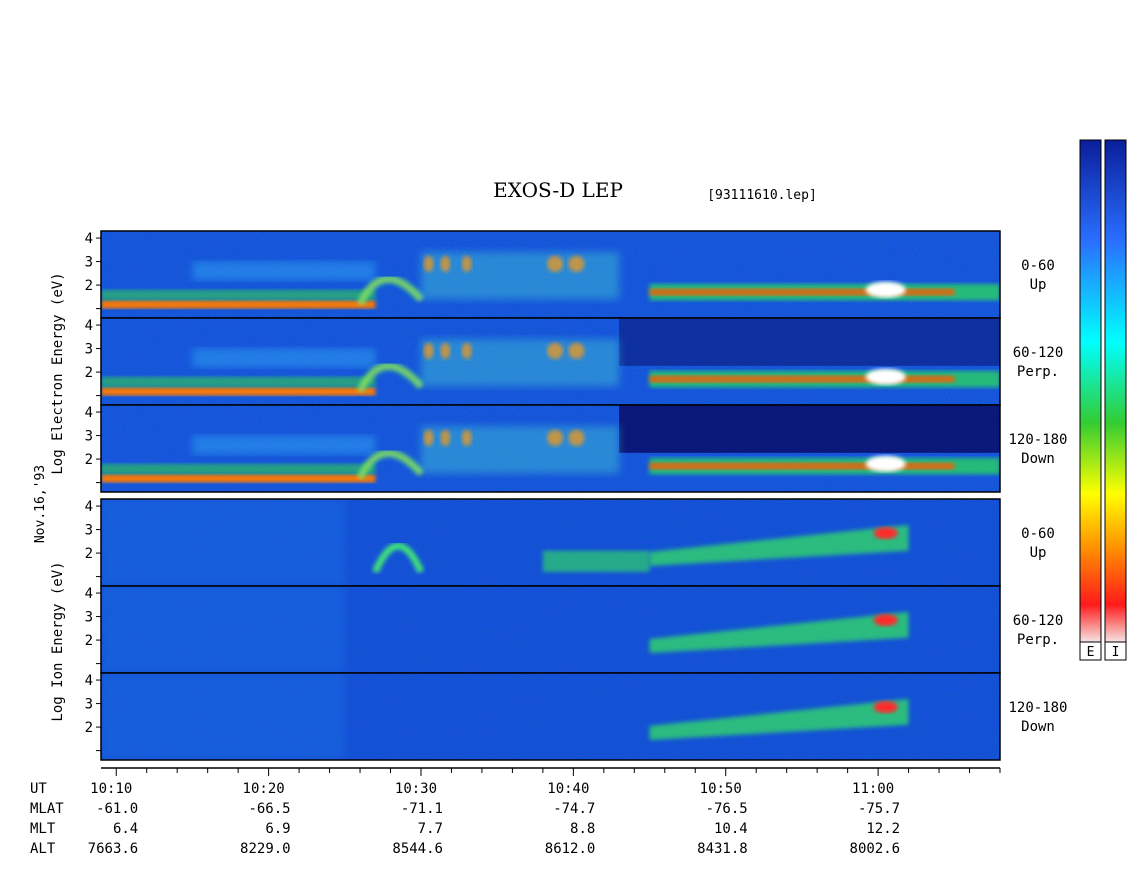 The height and width of the screenshot is (875, 1130). What do you see at coordinates (417, 849) in the screenshot?
I see `ephemeris-alt-value: 8544.6` at bounding box center [417, 849].